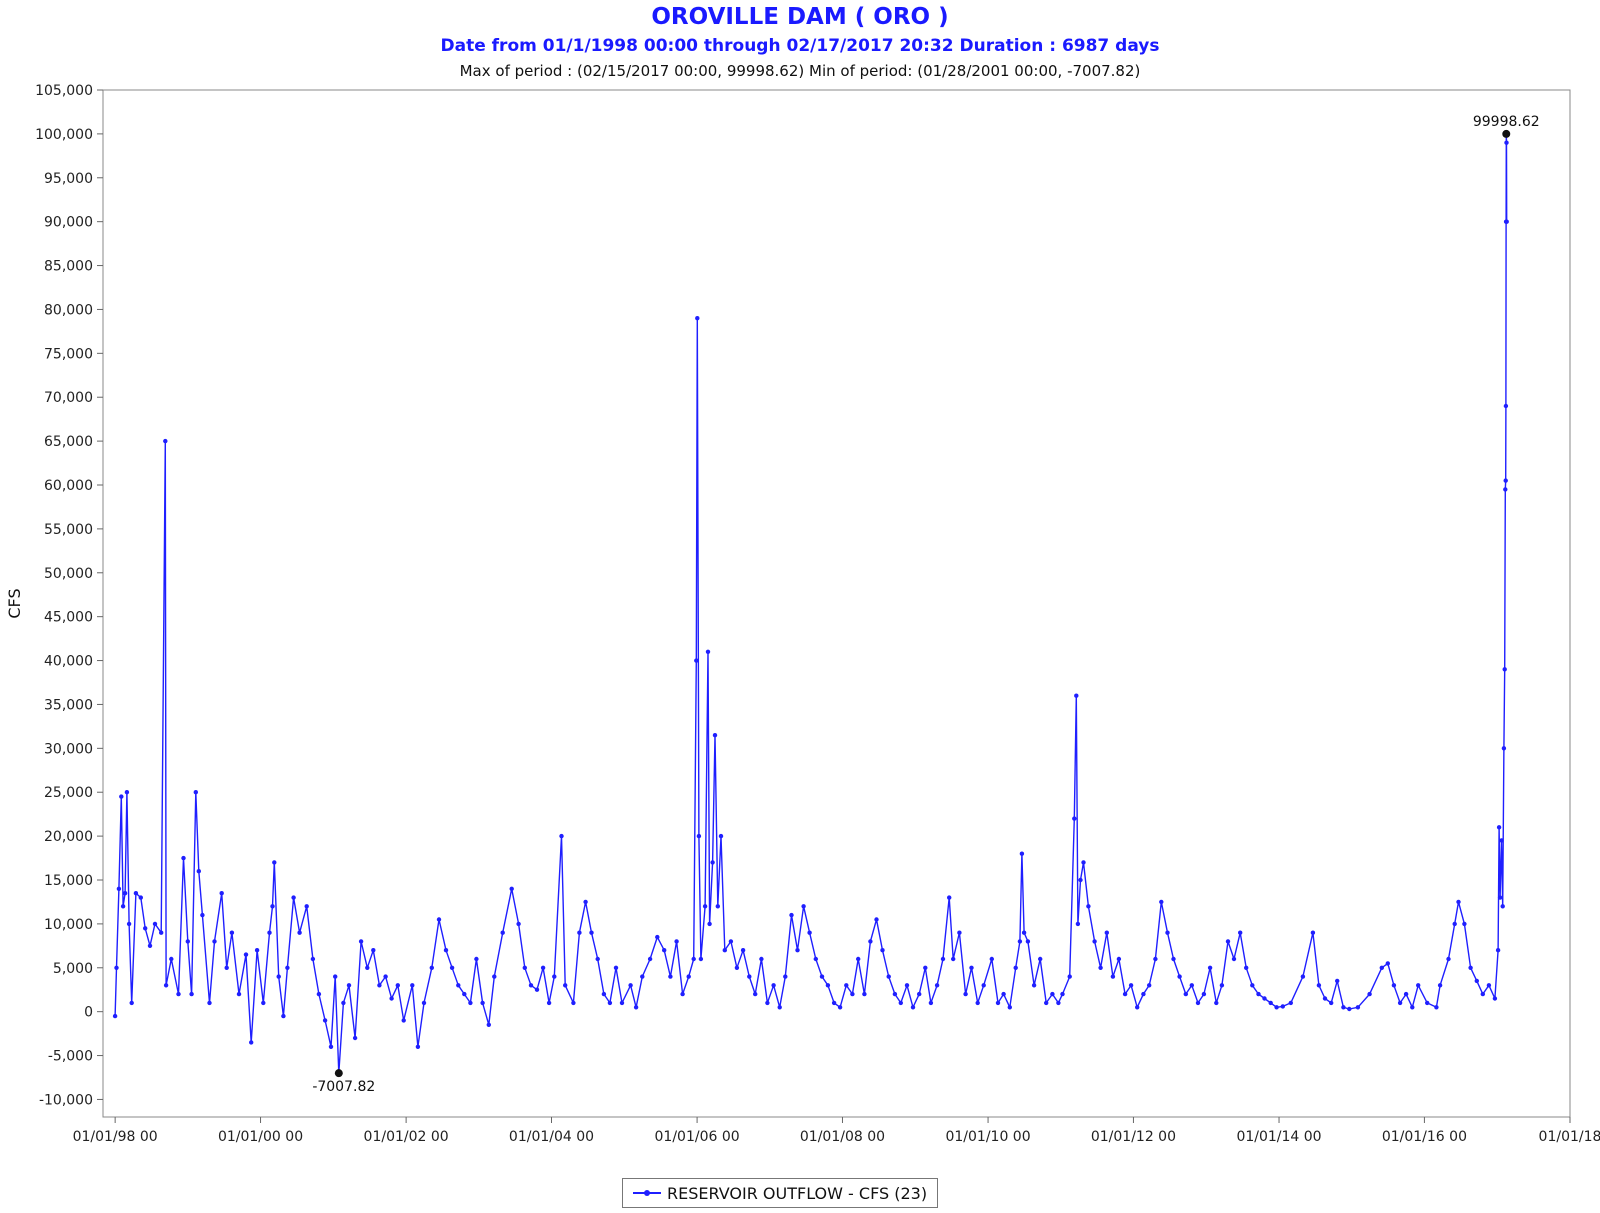 The width and height of the screenshot is (1600, 1213). I want to click on x-tick-label: 01/01/12 00, so click(1133, 1137).